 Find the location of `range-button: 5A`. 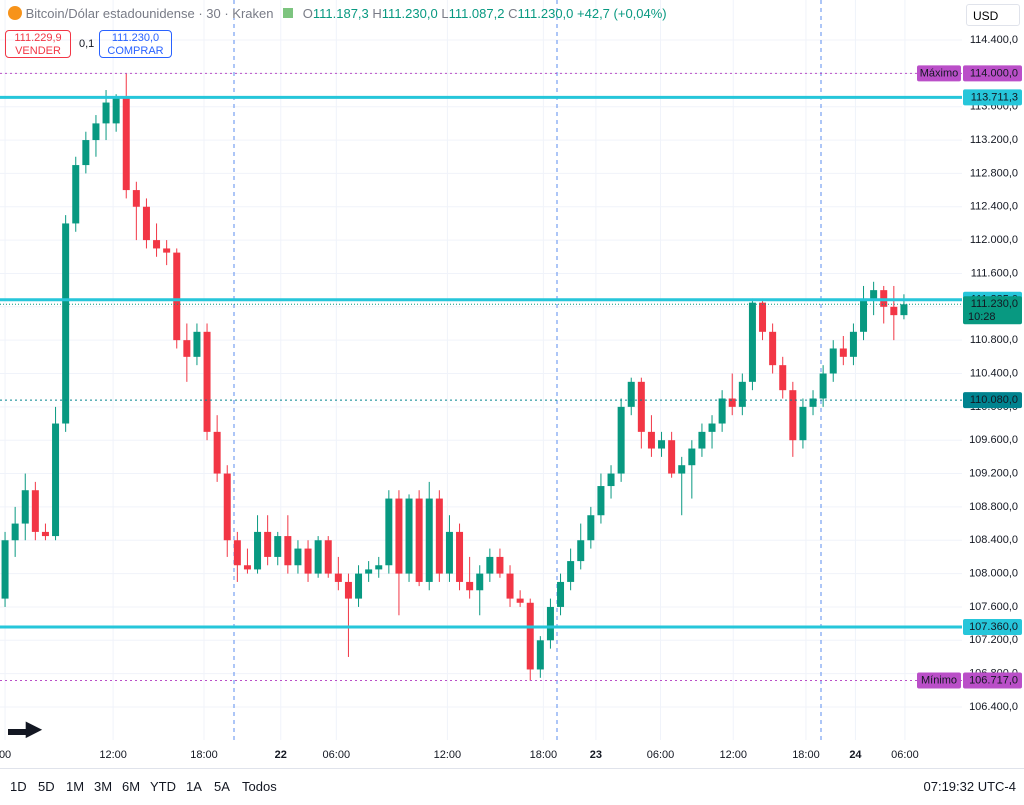

range-button: 5A is located at coordinates (222, 786).